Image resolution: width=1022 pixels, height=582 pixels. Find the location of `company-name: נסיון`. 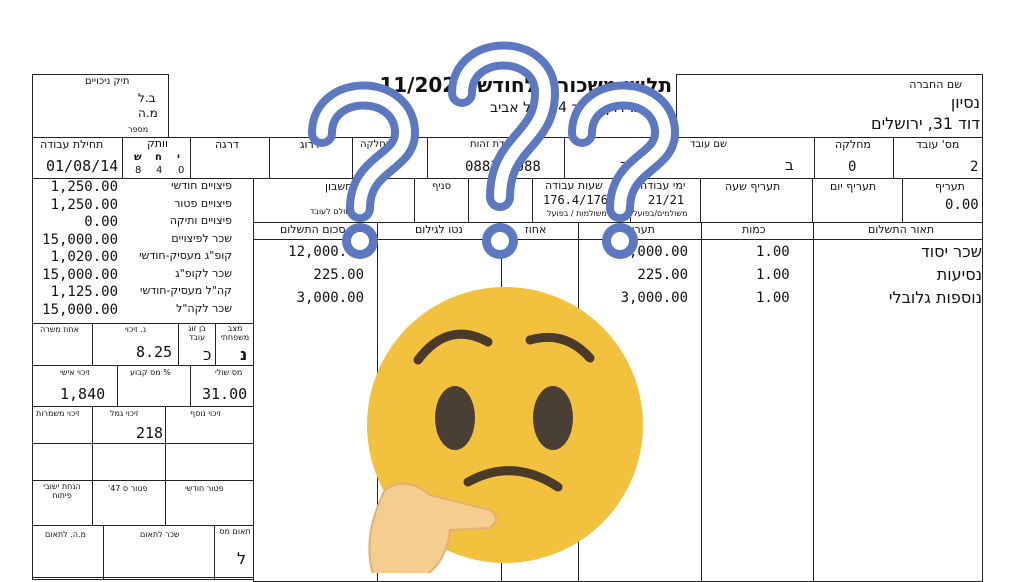

company-name: נסיון is located at coordinates (965, 102).